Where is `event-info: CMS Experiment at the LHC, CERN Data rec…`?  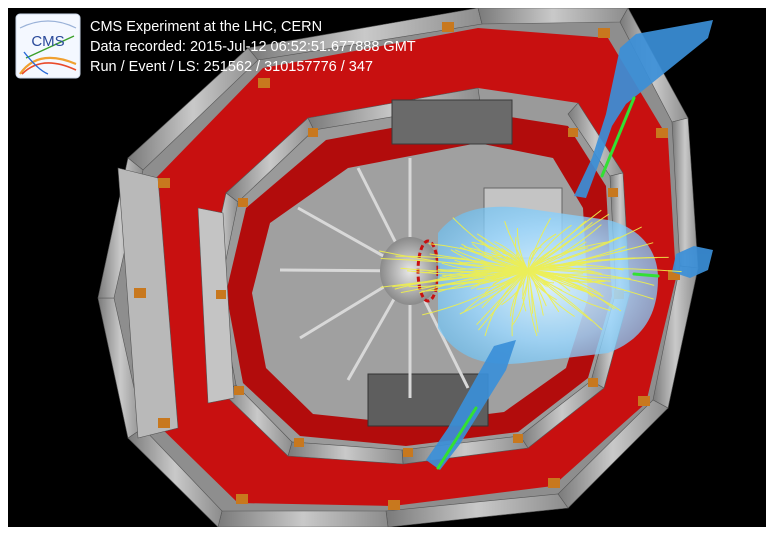 event-info: CMS Experiment at the LHC, CERN Data rec… is located at coordinates (253, 47).